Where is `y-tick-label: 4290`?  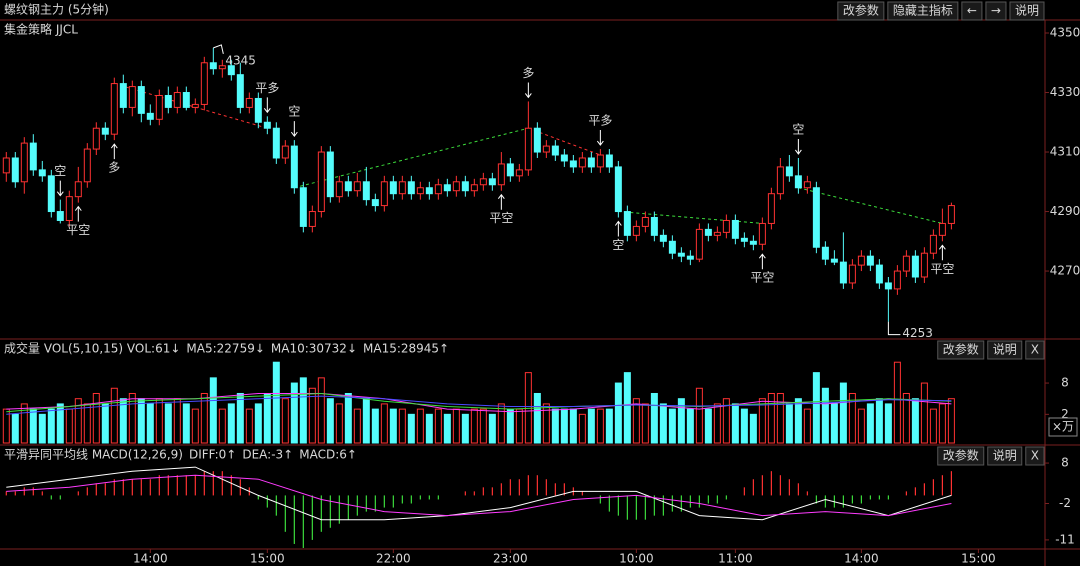 y-tick-label: 4290 is located at coordinates (1065, 211).